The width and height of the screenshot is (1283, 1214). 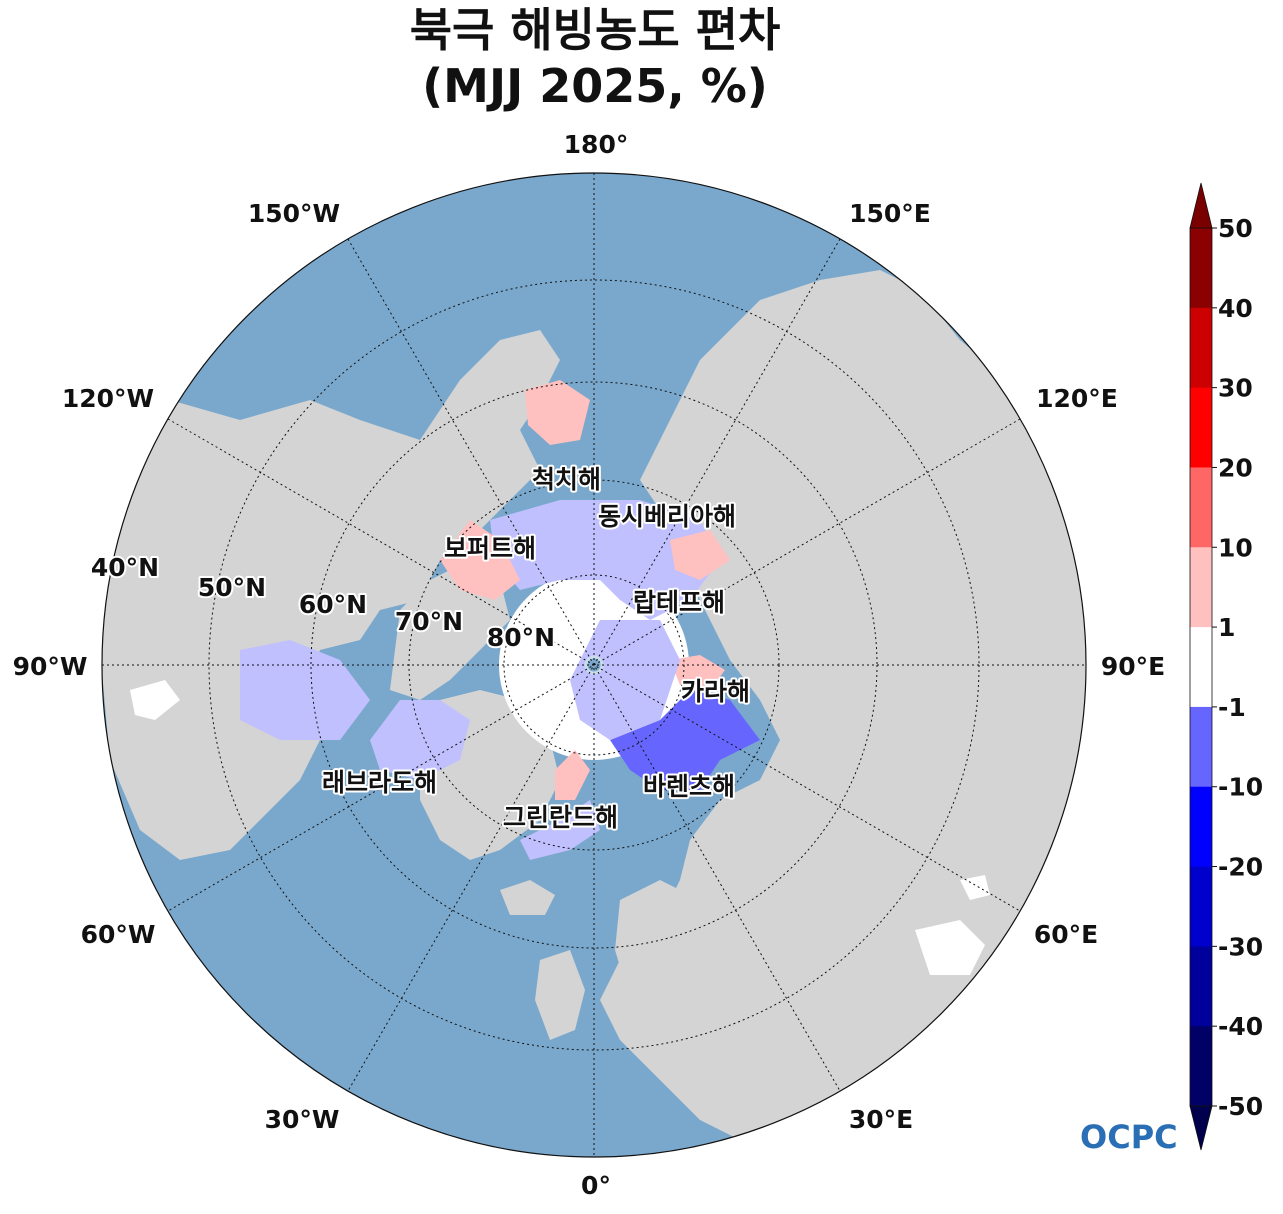 I want to click on lon-label-180: 180°, so click(x=596, y=144).